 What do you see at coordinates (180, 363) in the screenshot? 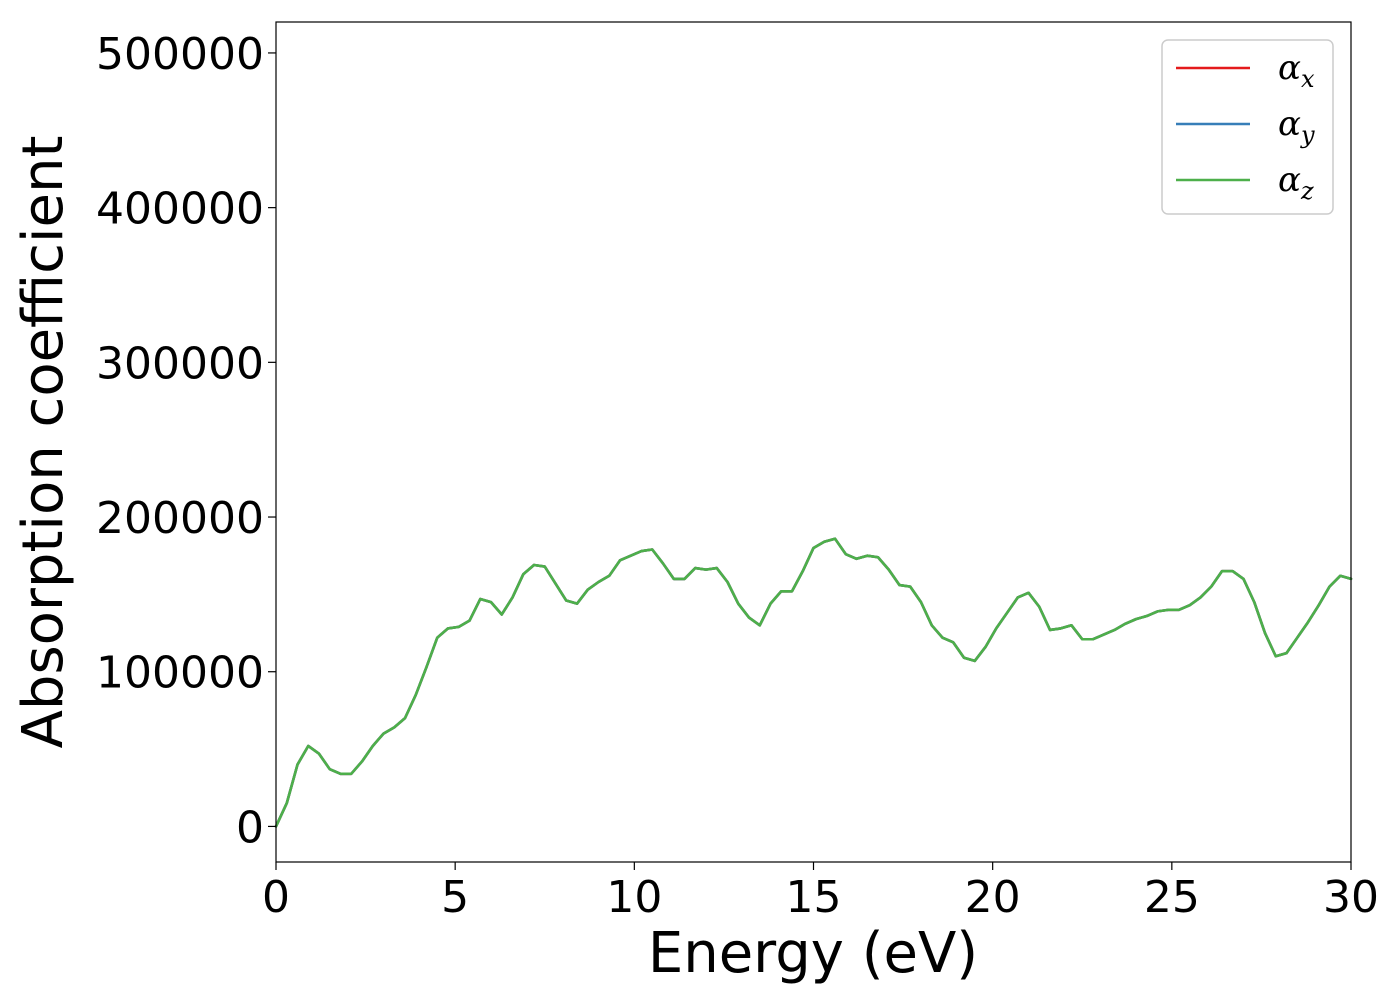
I see `y-tick-label: 300000` at bounding box center [180, 363].